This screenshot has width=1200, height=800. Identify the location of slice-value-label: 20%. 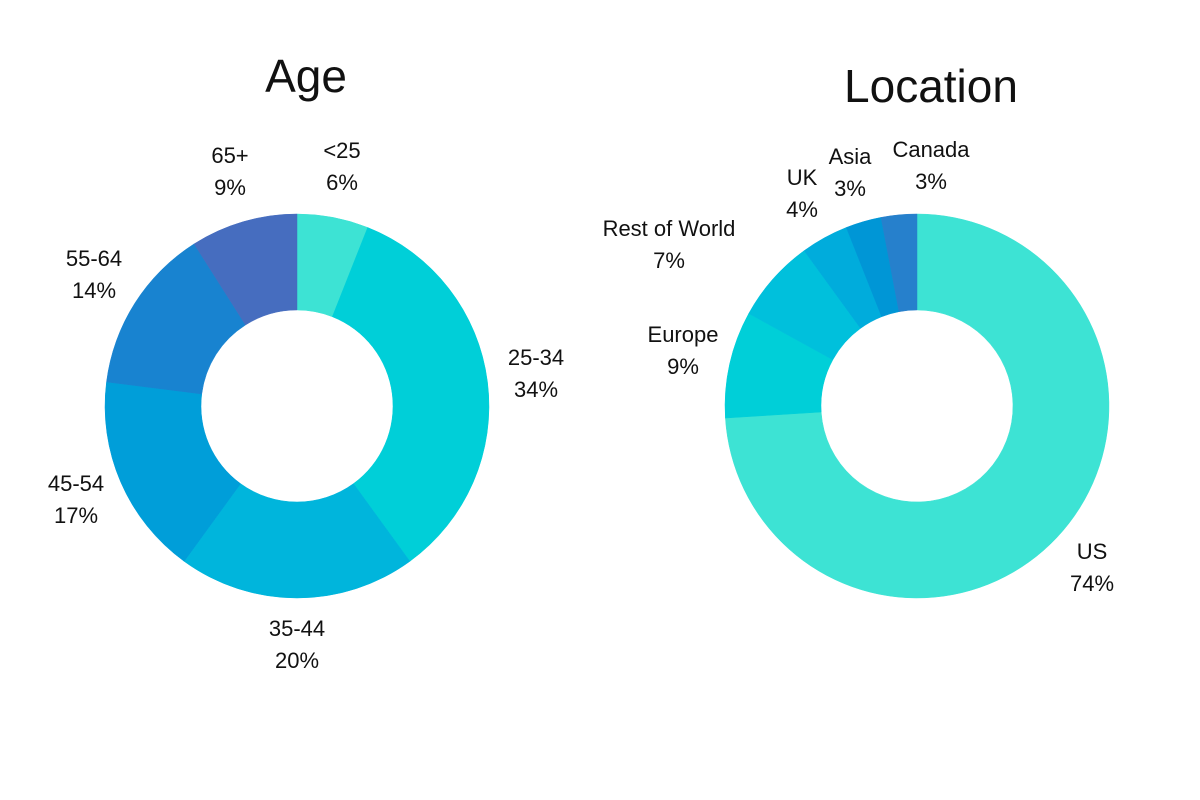
(297, 660).